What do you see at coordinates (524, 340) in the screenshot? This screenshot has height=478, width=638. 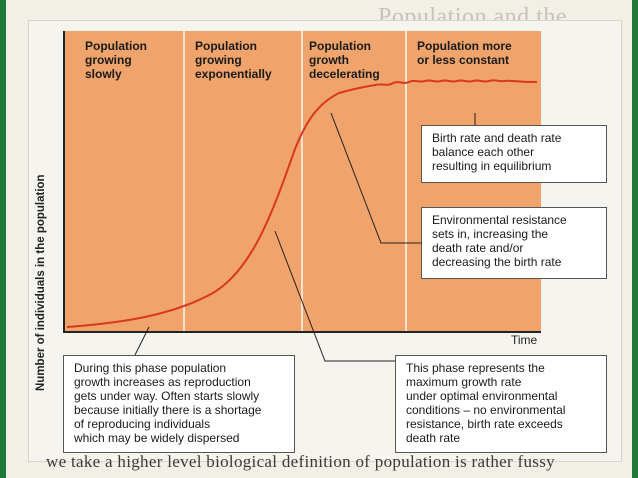 I see `x-axis-label: Time` at bounding box center [524, 340].